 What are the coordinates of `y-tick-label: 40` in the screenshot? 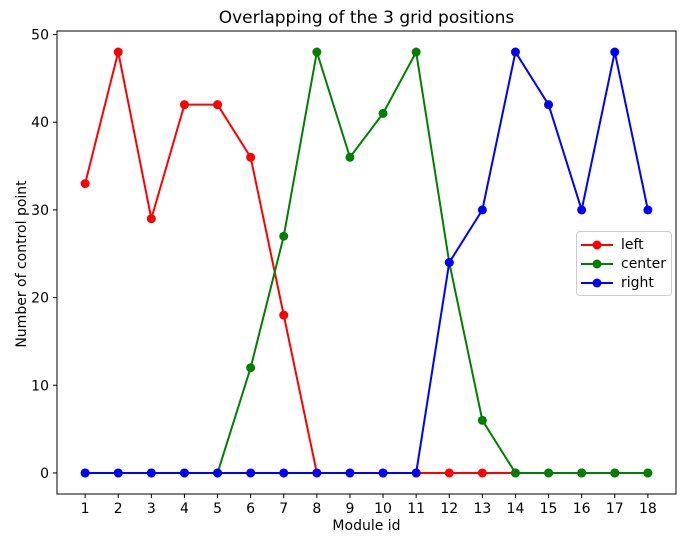 It's located at (40, 123).